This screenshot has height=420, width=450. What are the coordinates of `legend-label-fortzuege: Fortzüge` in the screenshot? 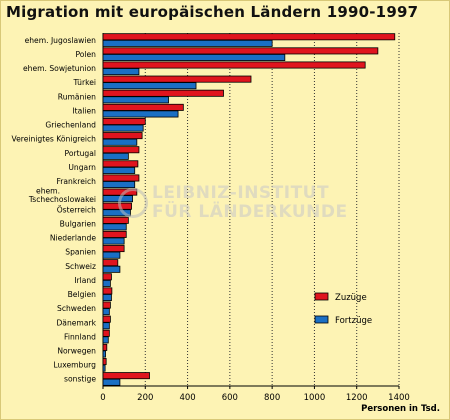 It's located at (353, 321).